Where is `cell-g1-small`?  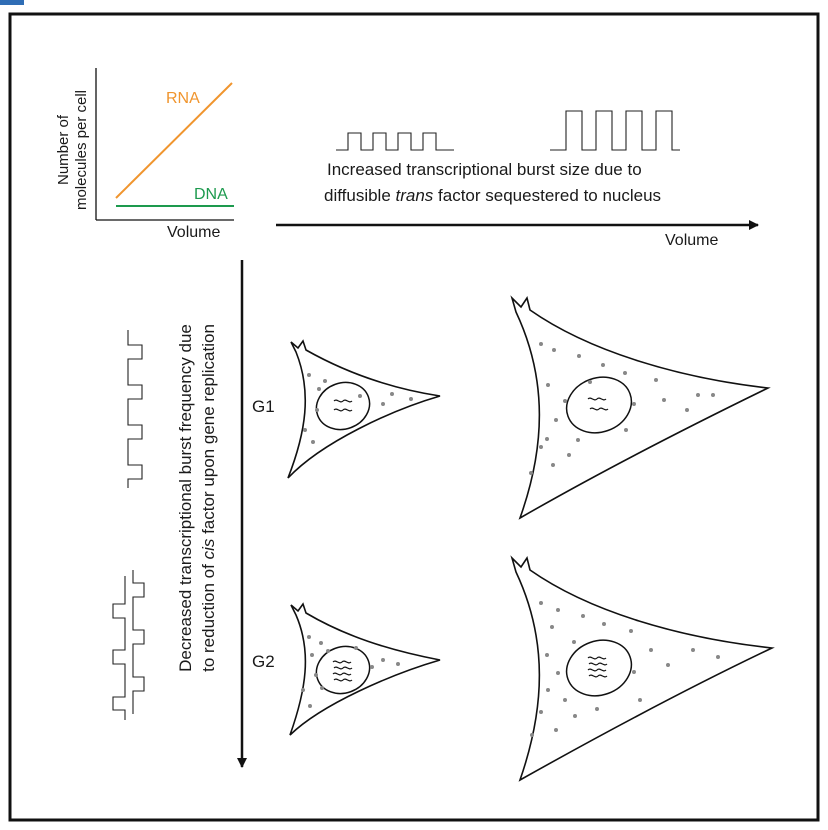 cell-g1-small is located at coordinates (364, 409).